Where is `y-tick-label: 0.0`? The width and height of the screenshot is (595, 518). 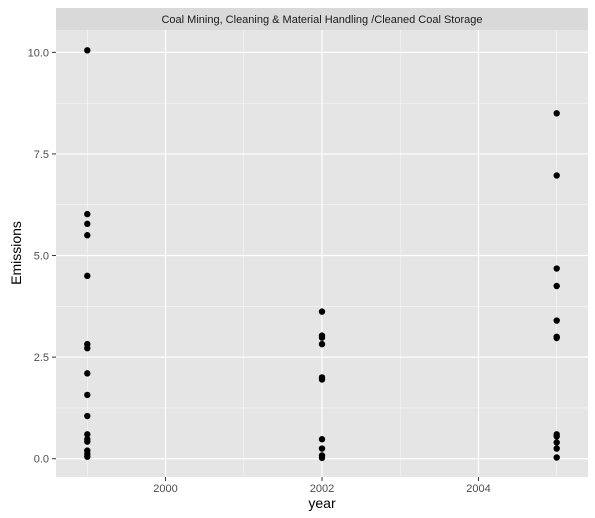
y-tick-label: 0.0 is located at coordinates (41, 460).